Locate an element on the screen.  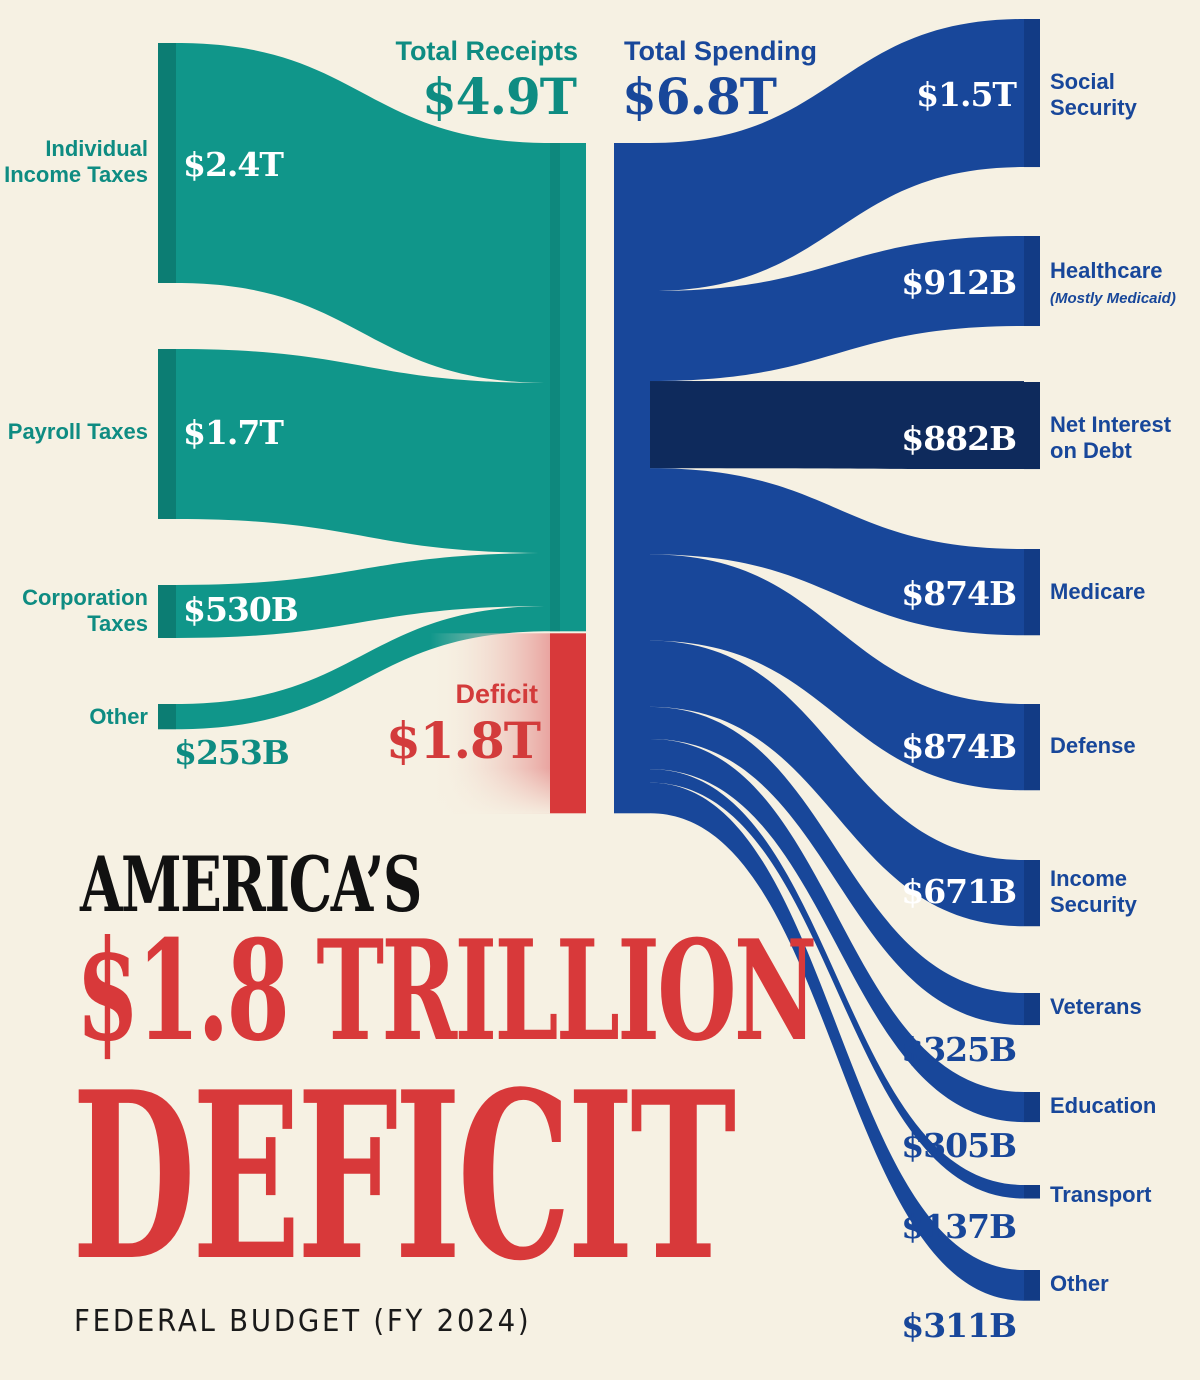
spending-value: $325B is located at coordinates (958, 1049).